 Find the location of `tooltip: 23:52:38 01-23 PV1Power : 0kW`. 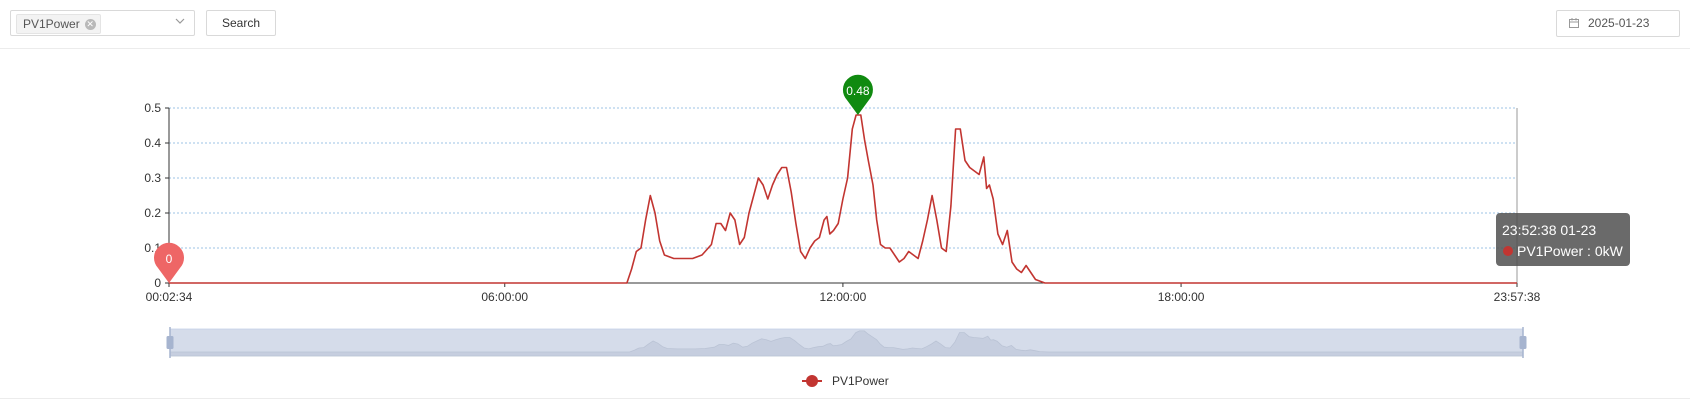

tooltip: 23:52:38 01-23 PV1Power : 0kW is located at coordinates (1563, 239).